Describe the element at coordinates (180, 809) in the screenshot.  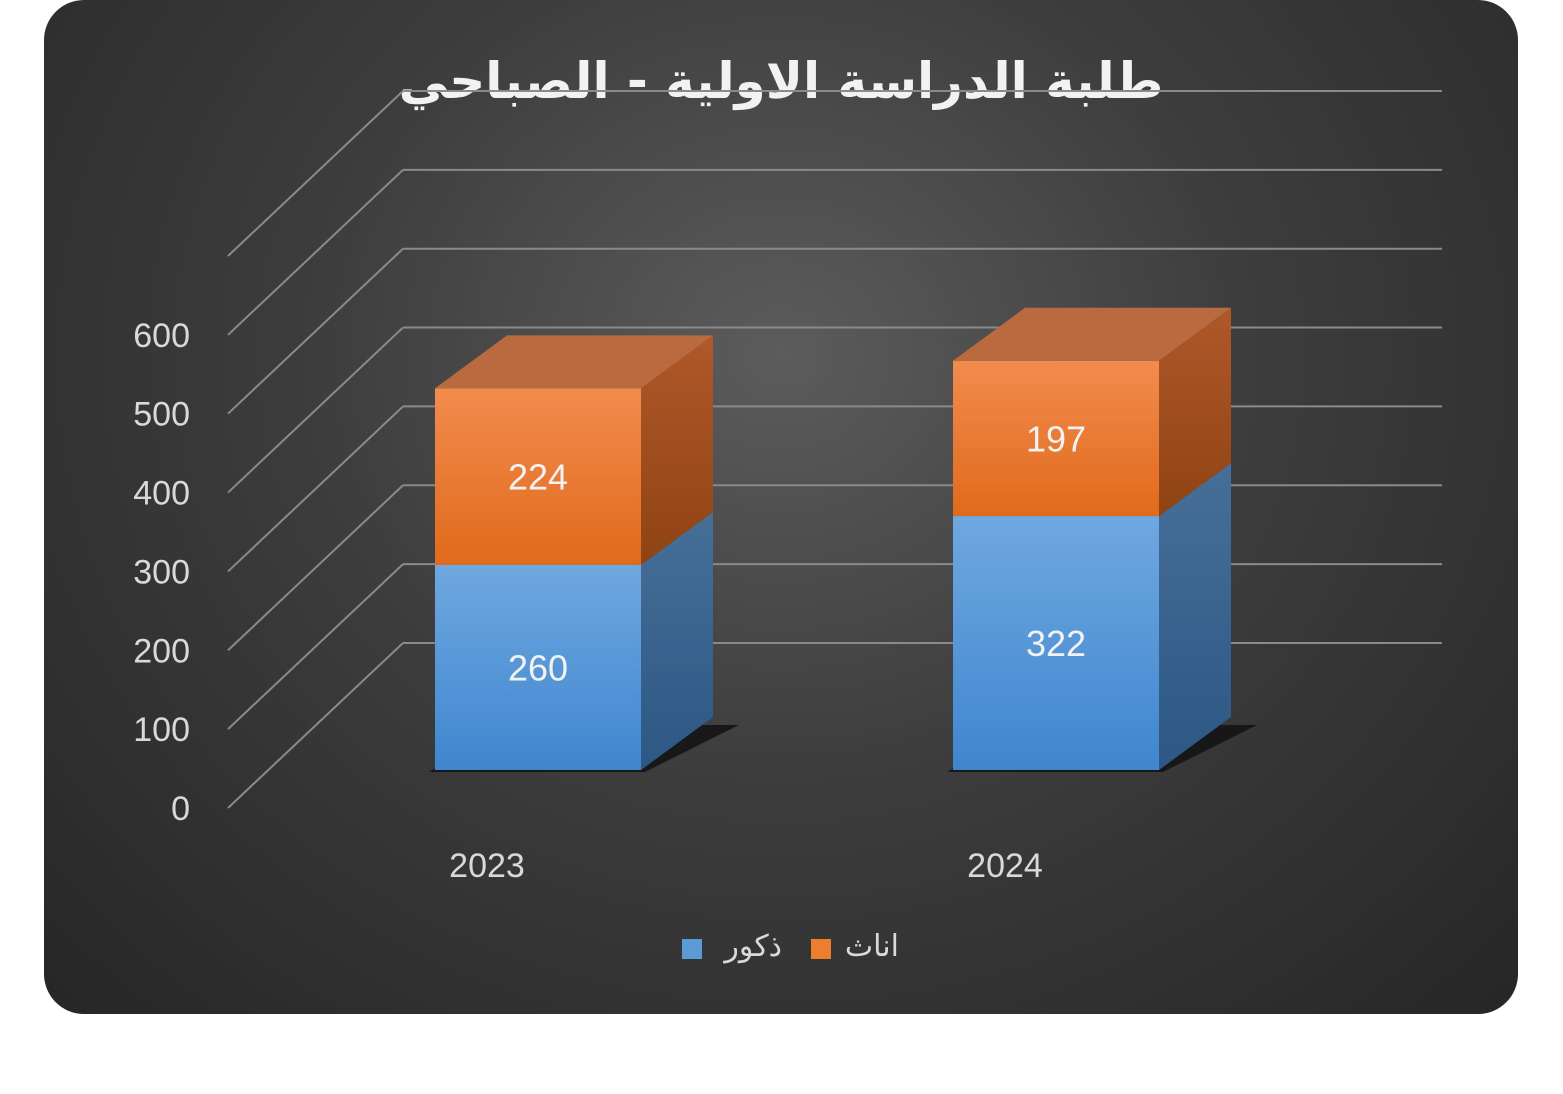
I see `y-tick-label: 0` at that location.